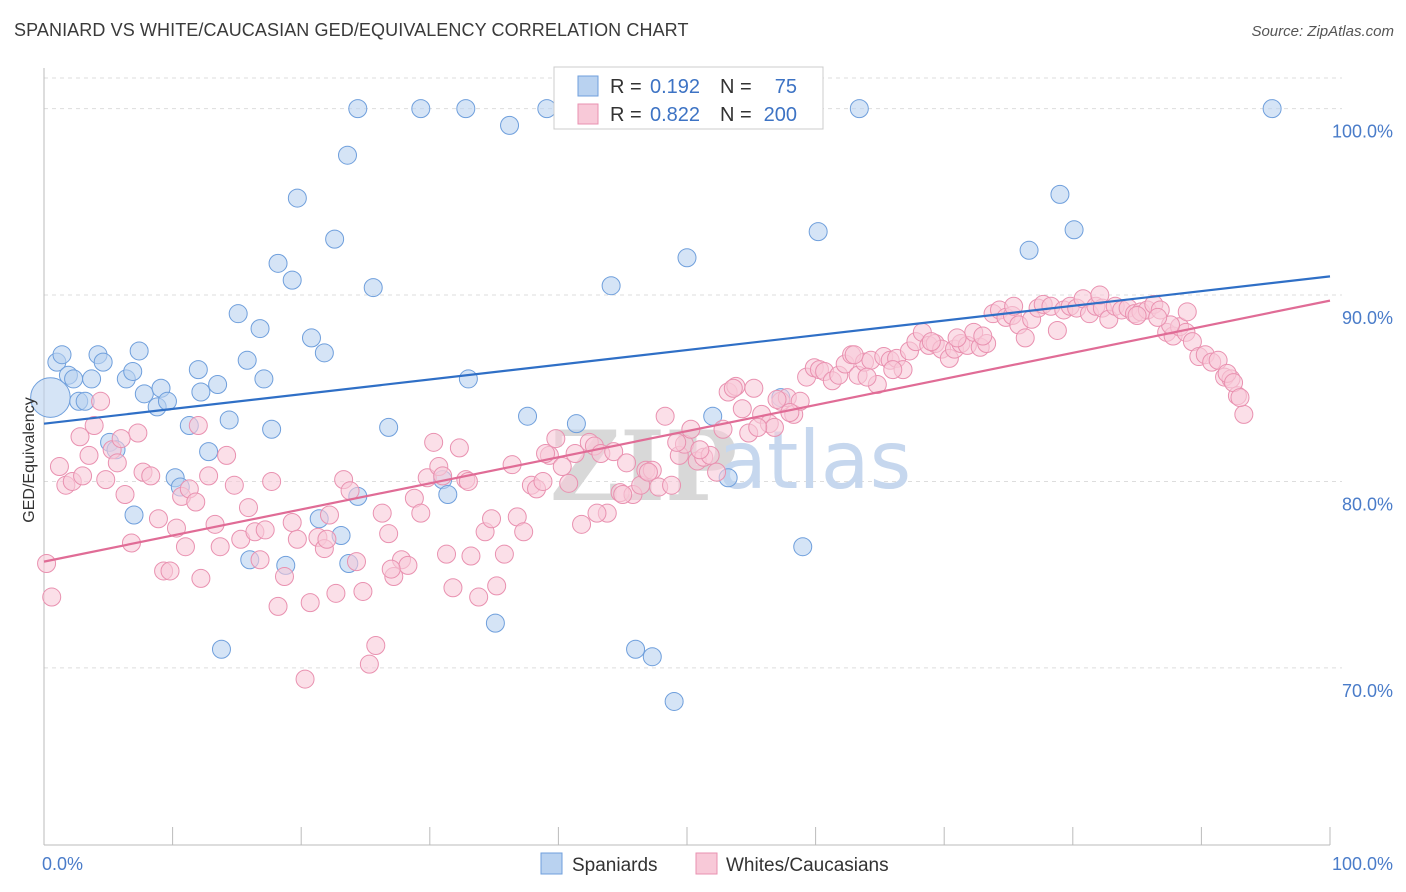  Describe the element at coordinates (1367, 504) in the screenshot. I see `y-tick-label: 80.0%` at that location.